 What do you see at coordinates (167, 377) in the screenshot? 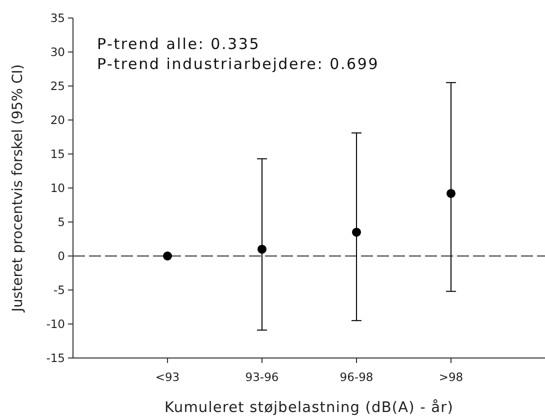
I see `x-tick-label: <93` at bounding box center [167, 377].